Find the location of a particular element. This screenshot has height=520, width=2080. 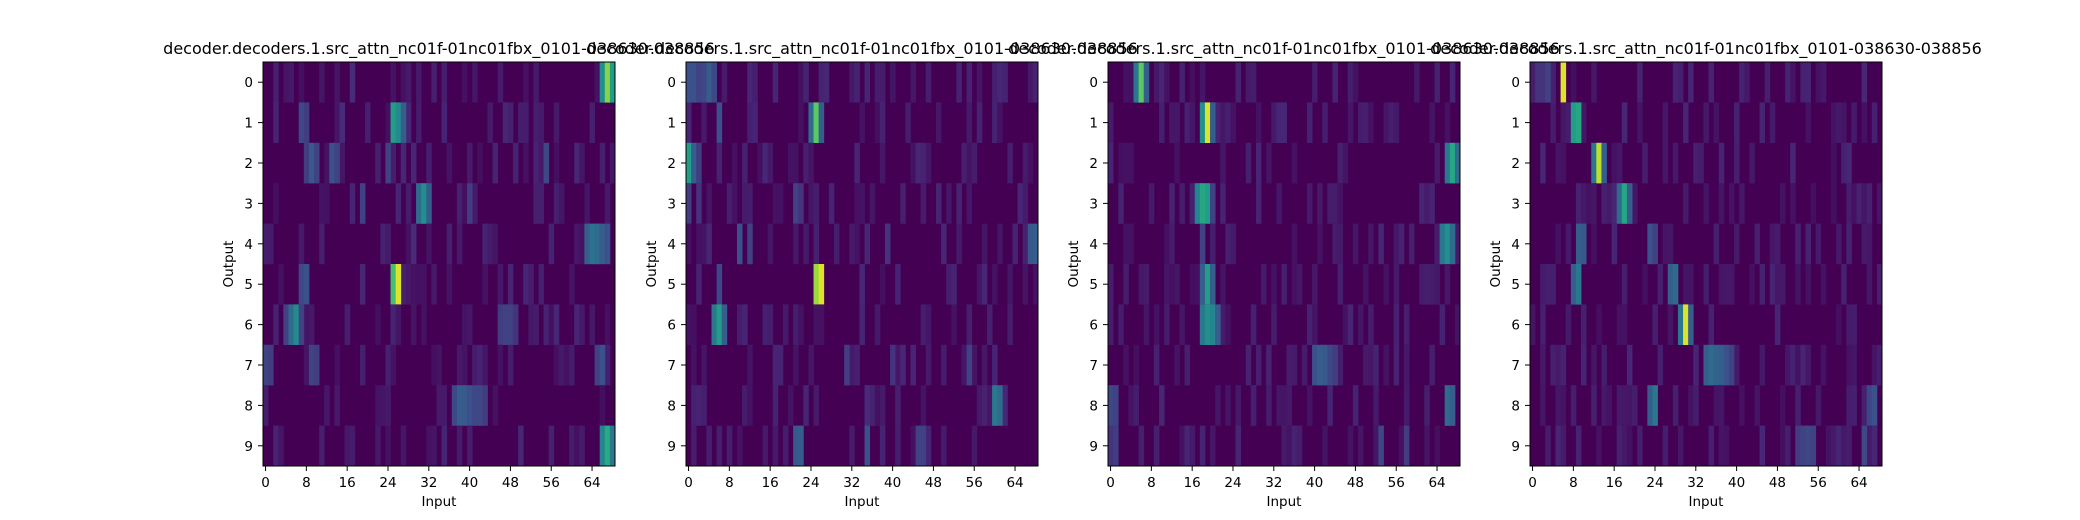

x-tick-label: 8 is located at coordinates (729, 483).